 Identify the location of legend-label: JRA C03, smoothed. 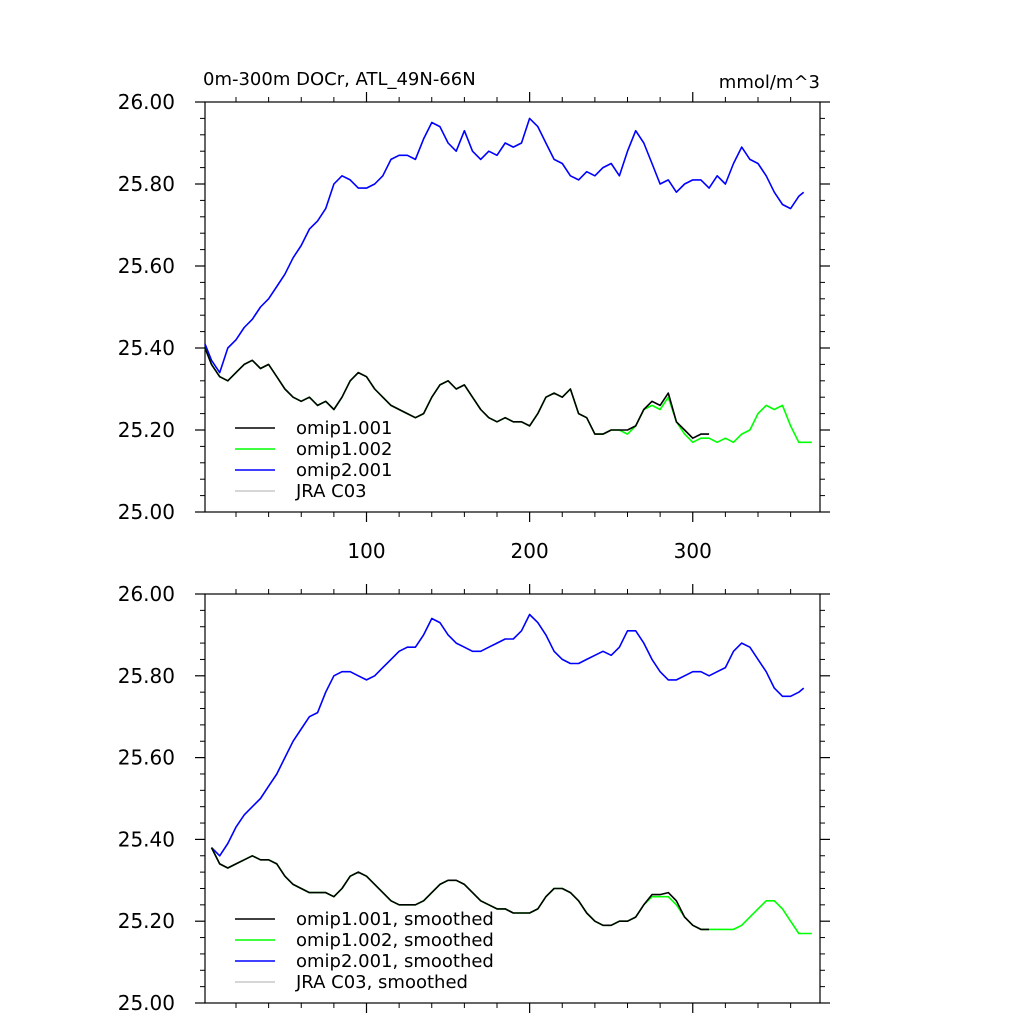
(381, 982).